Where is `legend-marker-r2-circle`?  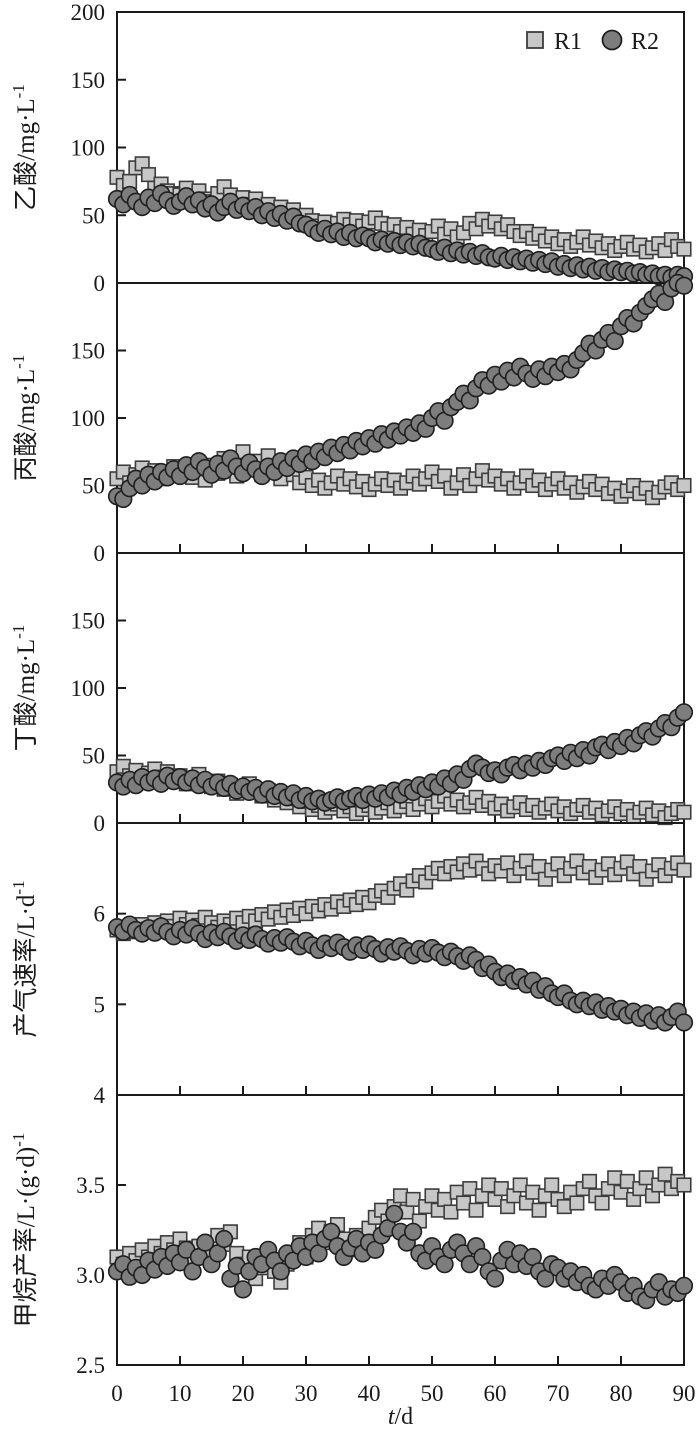 legend-marker-r2-circle is located at coordinates (612, 40).